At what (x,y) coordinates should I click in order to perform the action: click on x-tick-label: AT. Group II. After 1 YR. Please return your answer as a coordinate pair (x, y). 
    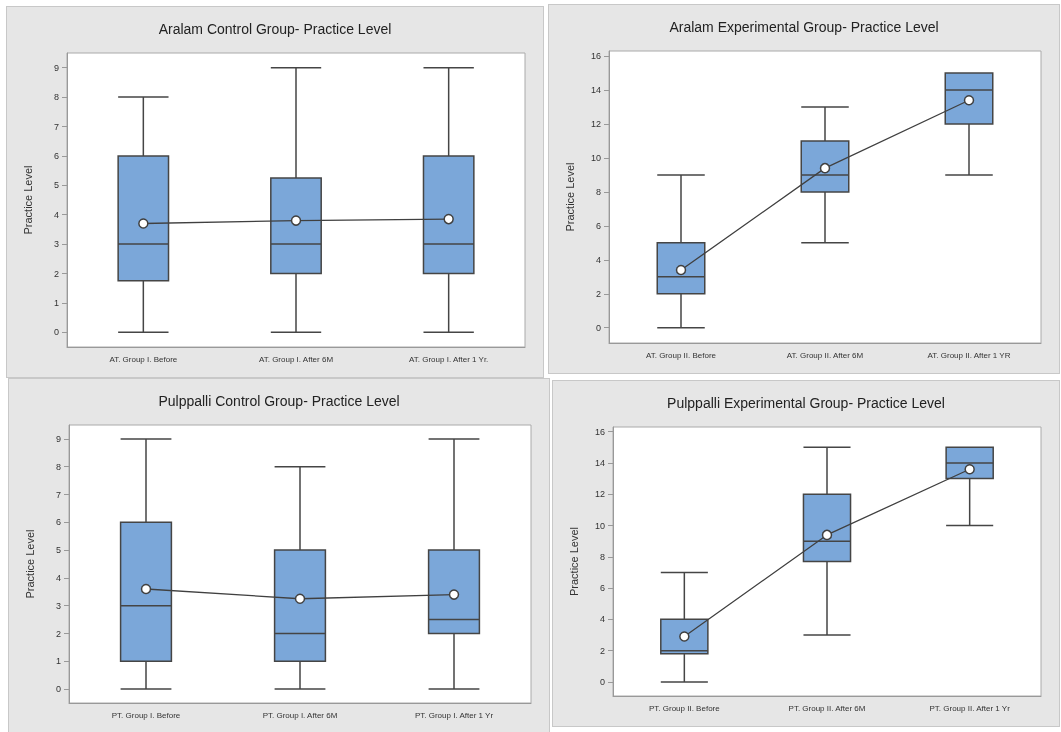
    Looking at the image, I should click on (969, 355).